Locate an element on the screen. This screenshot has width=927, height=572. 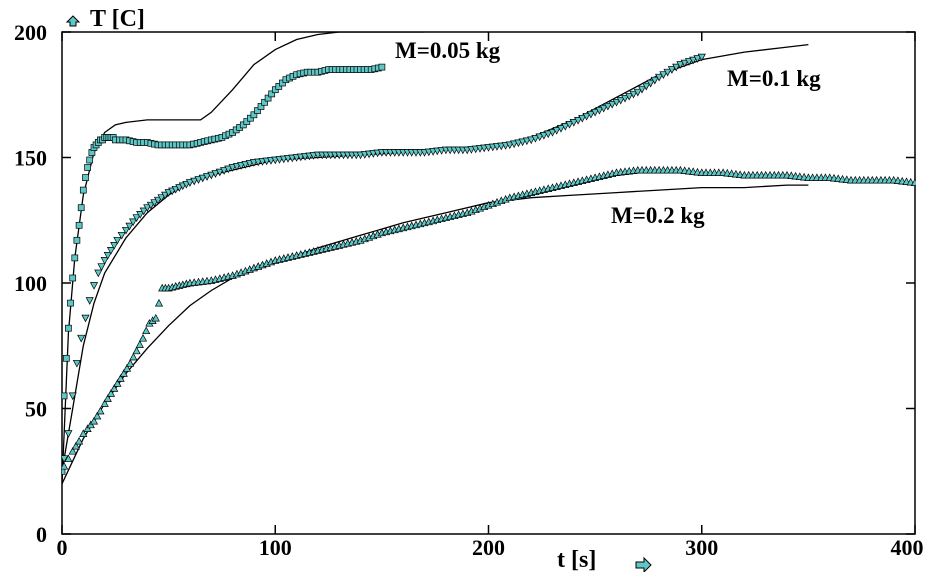
y-axis-title: T [C] is located at coordinates (117, 19).